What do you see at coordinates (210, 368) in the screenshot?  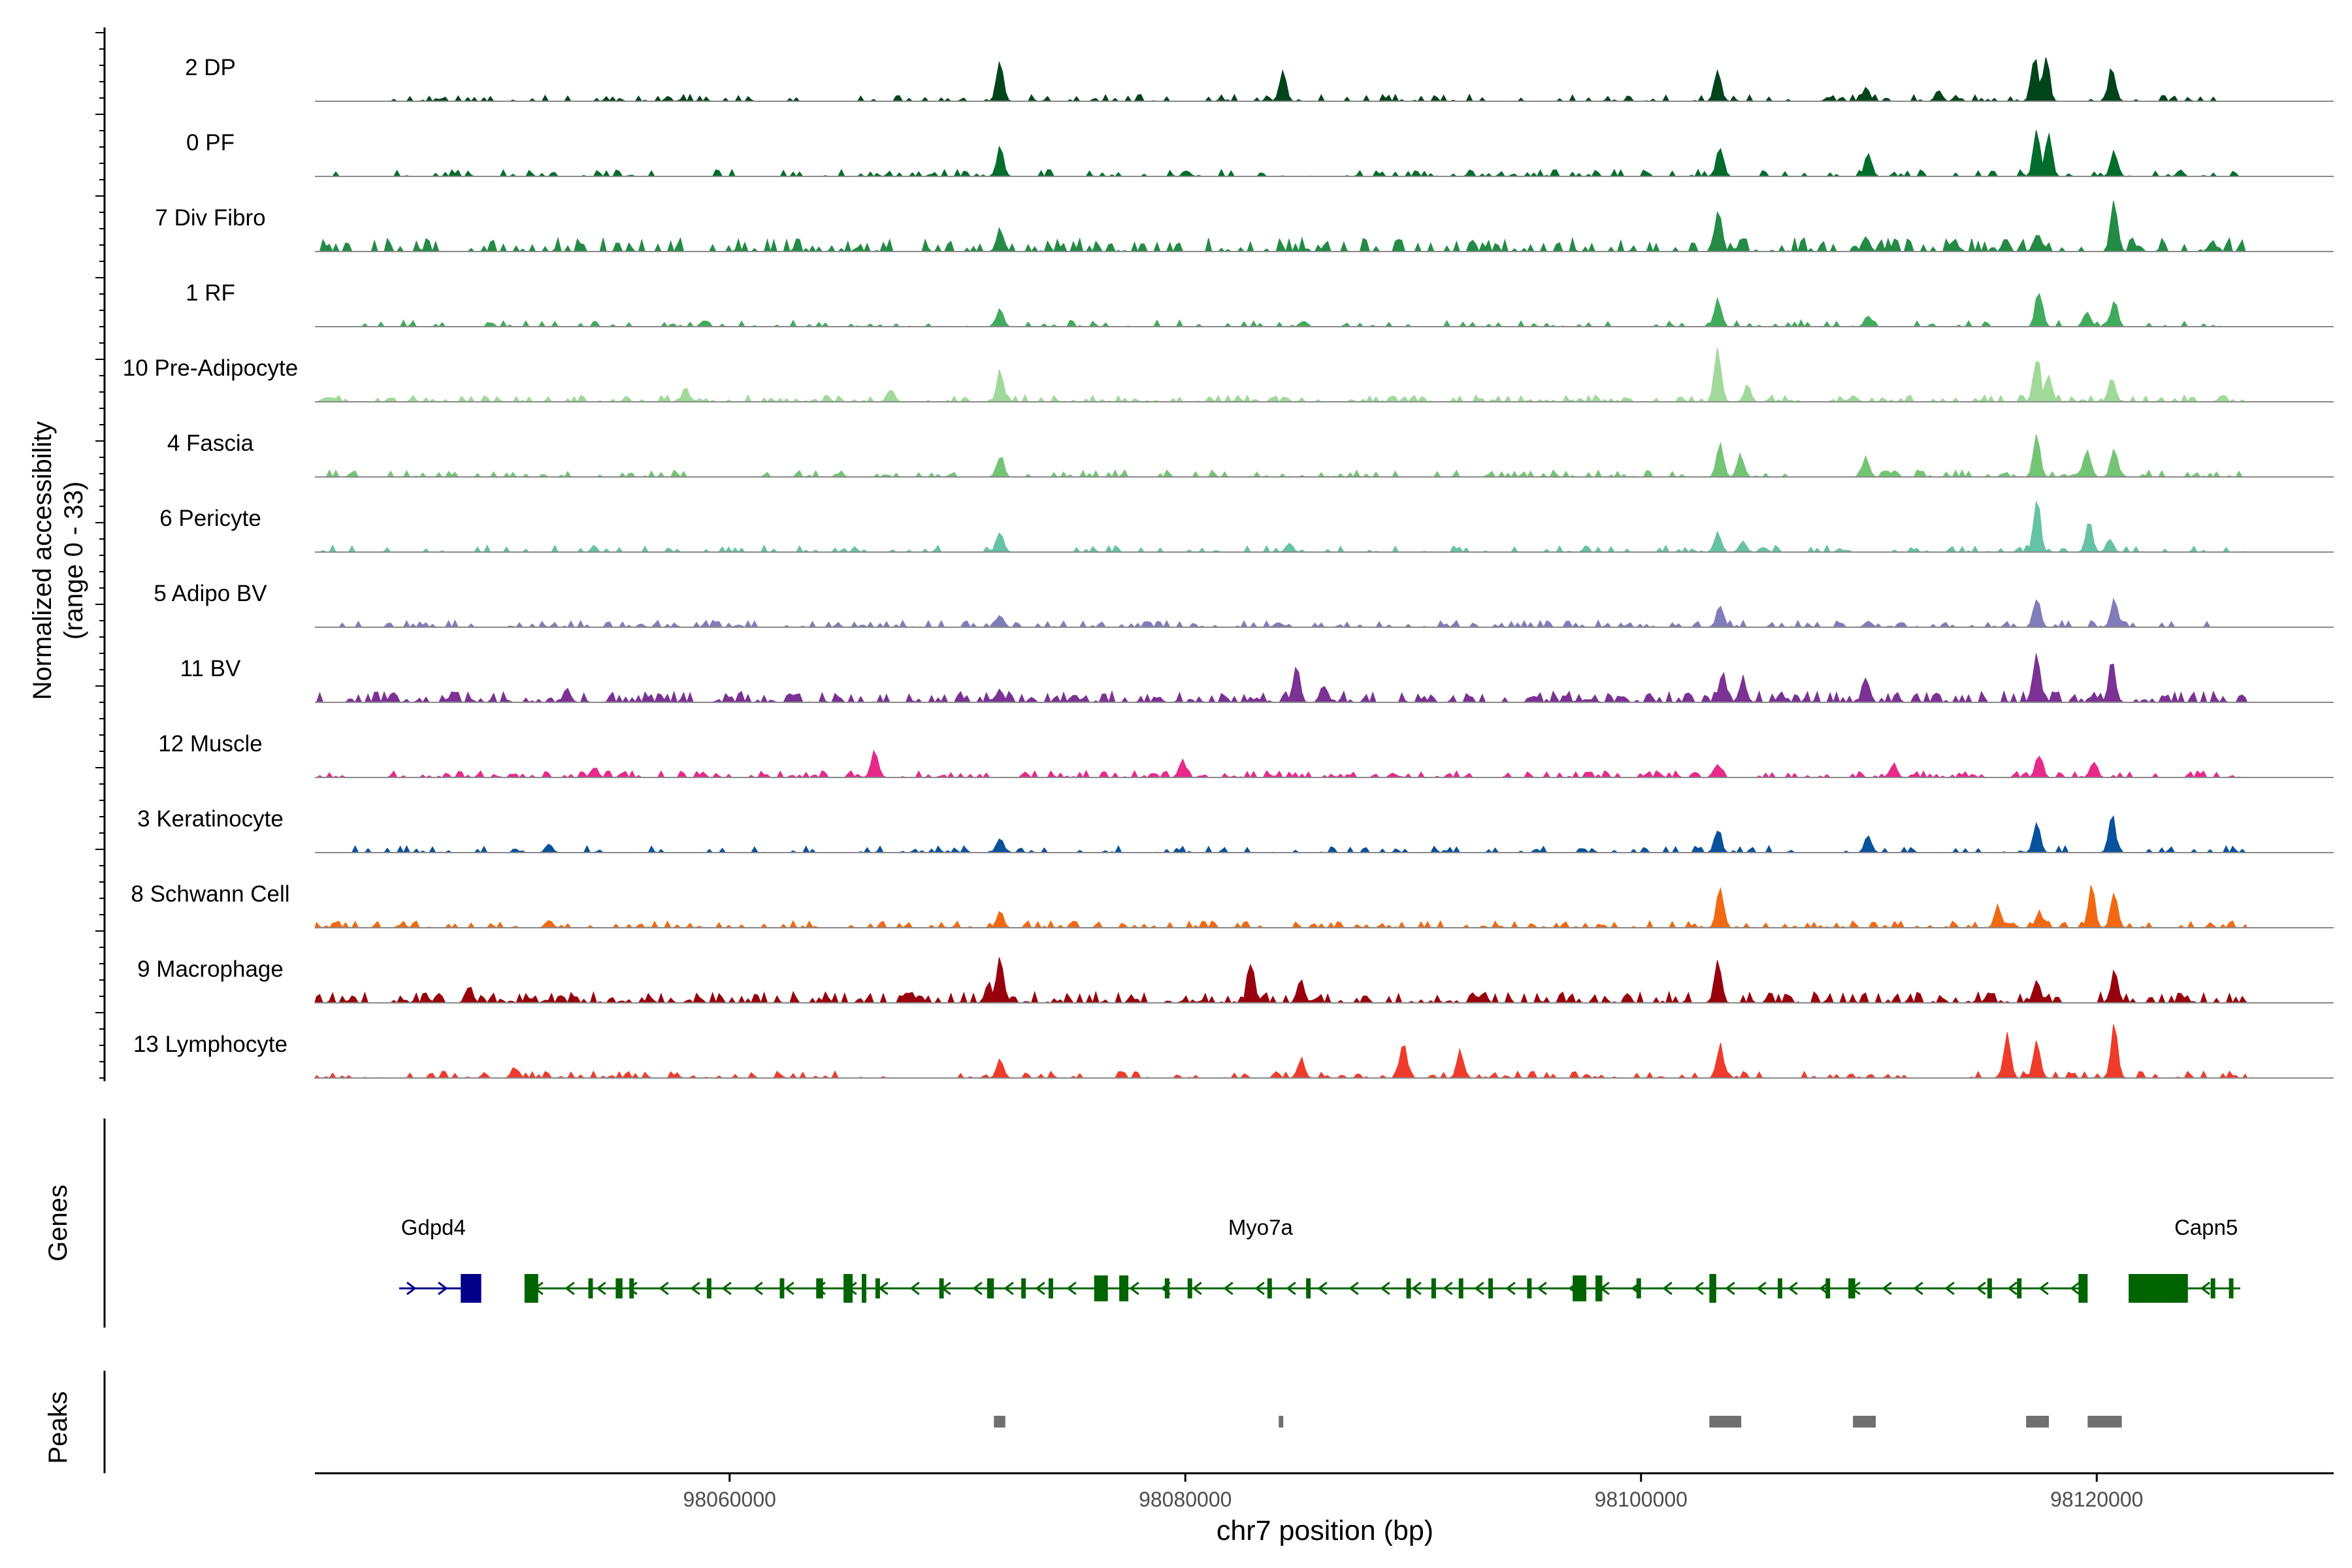 I see `track-label: 10 Pre-Adipocyte` at bounding box center [210, 368].